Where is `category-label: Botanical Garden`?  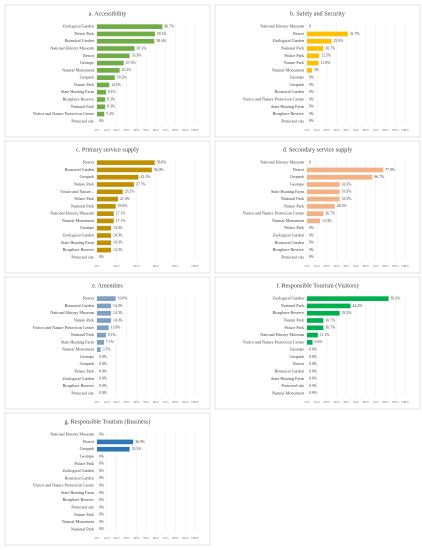
category-label: Botanical Garden is located at coordinates (290, 91).